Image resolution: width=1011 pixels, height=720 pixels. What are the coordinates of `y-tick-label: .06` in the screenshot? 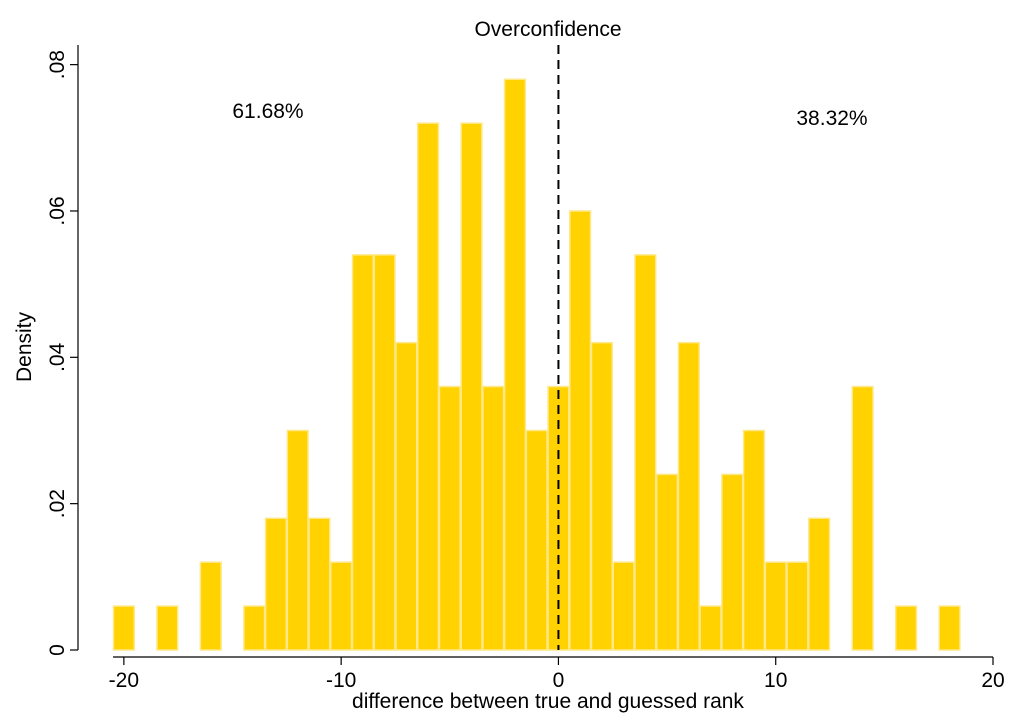 It's located at (57, 210).